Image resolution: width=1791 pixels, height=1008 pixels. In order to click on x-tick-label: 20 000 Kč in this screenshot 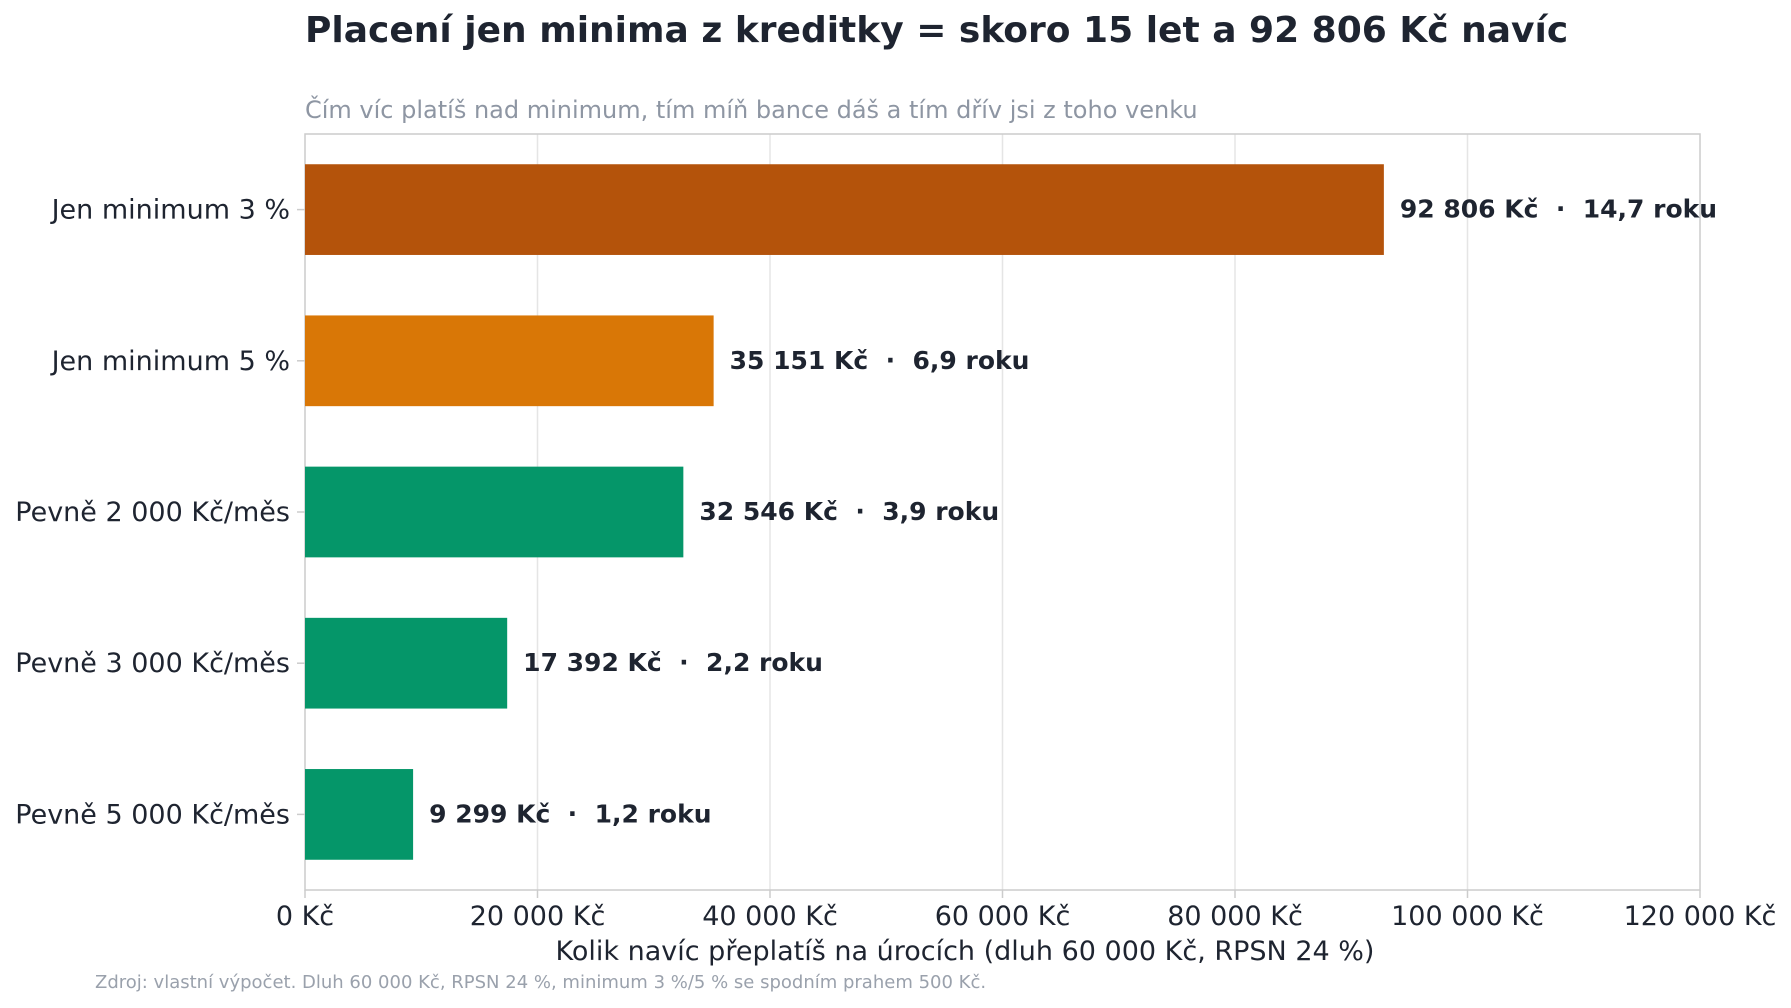, I will do `click(538, 916)`.